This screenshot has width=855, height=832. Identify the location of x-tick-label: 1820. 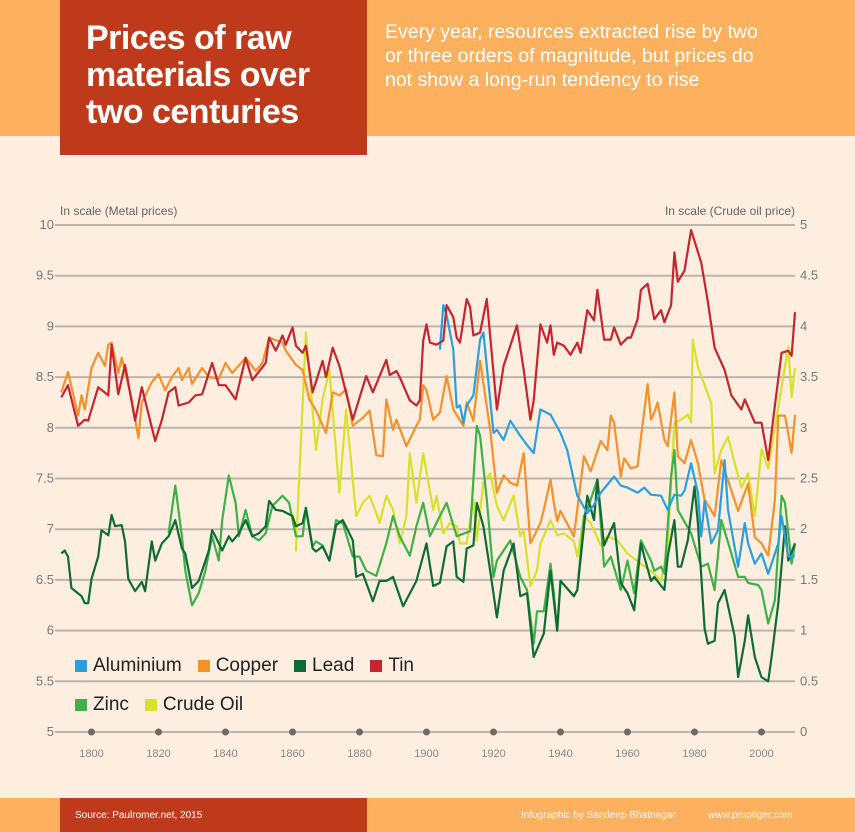
(158, 754).